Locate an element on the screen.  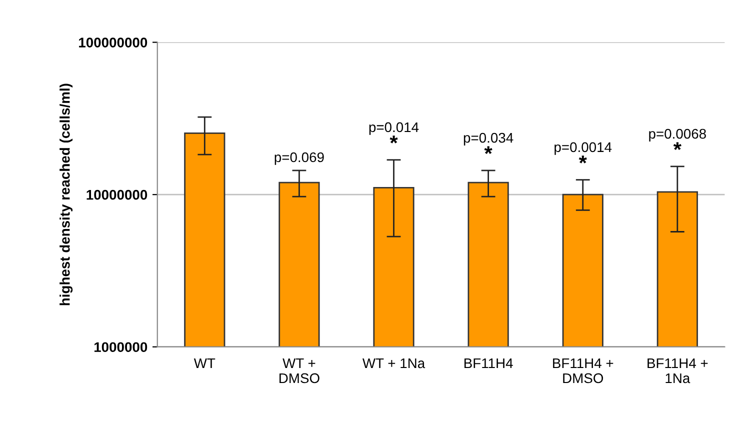
annotation: p=0.014 is located at coordinates (394, 128).